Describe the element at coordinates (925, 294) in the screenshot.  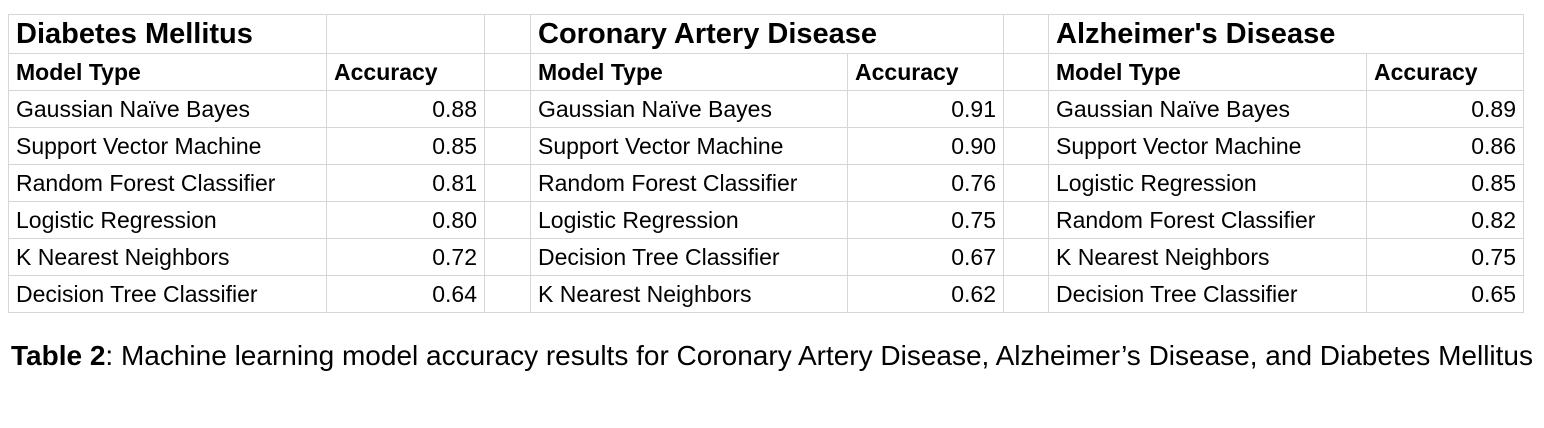
I see `accuracy-cell: 0.62` at that location.